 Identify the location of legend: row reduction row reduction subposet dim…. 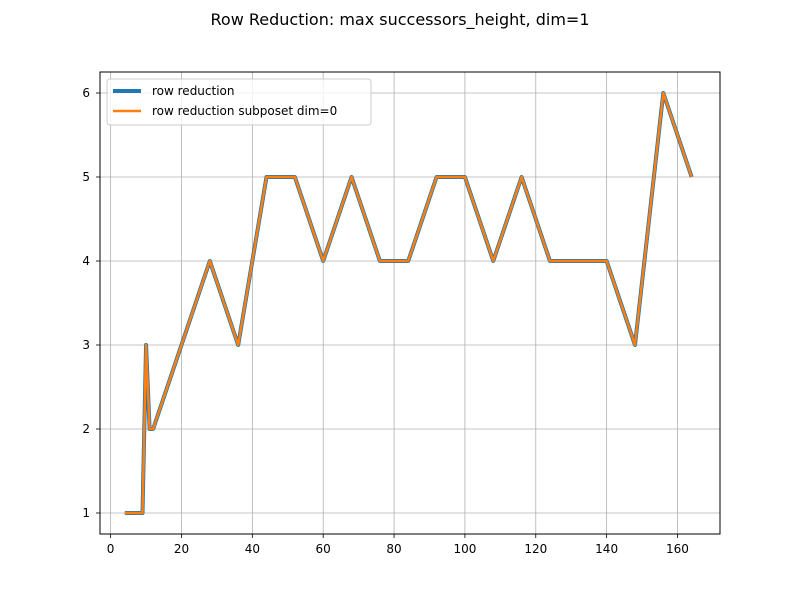
(239, 102).